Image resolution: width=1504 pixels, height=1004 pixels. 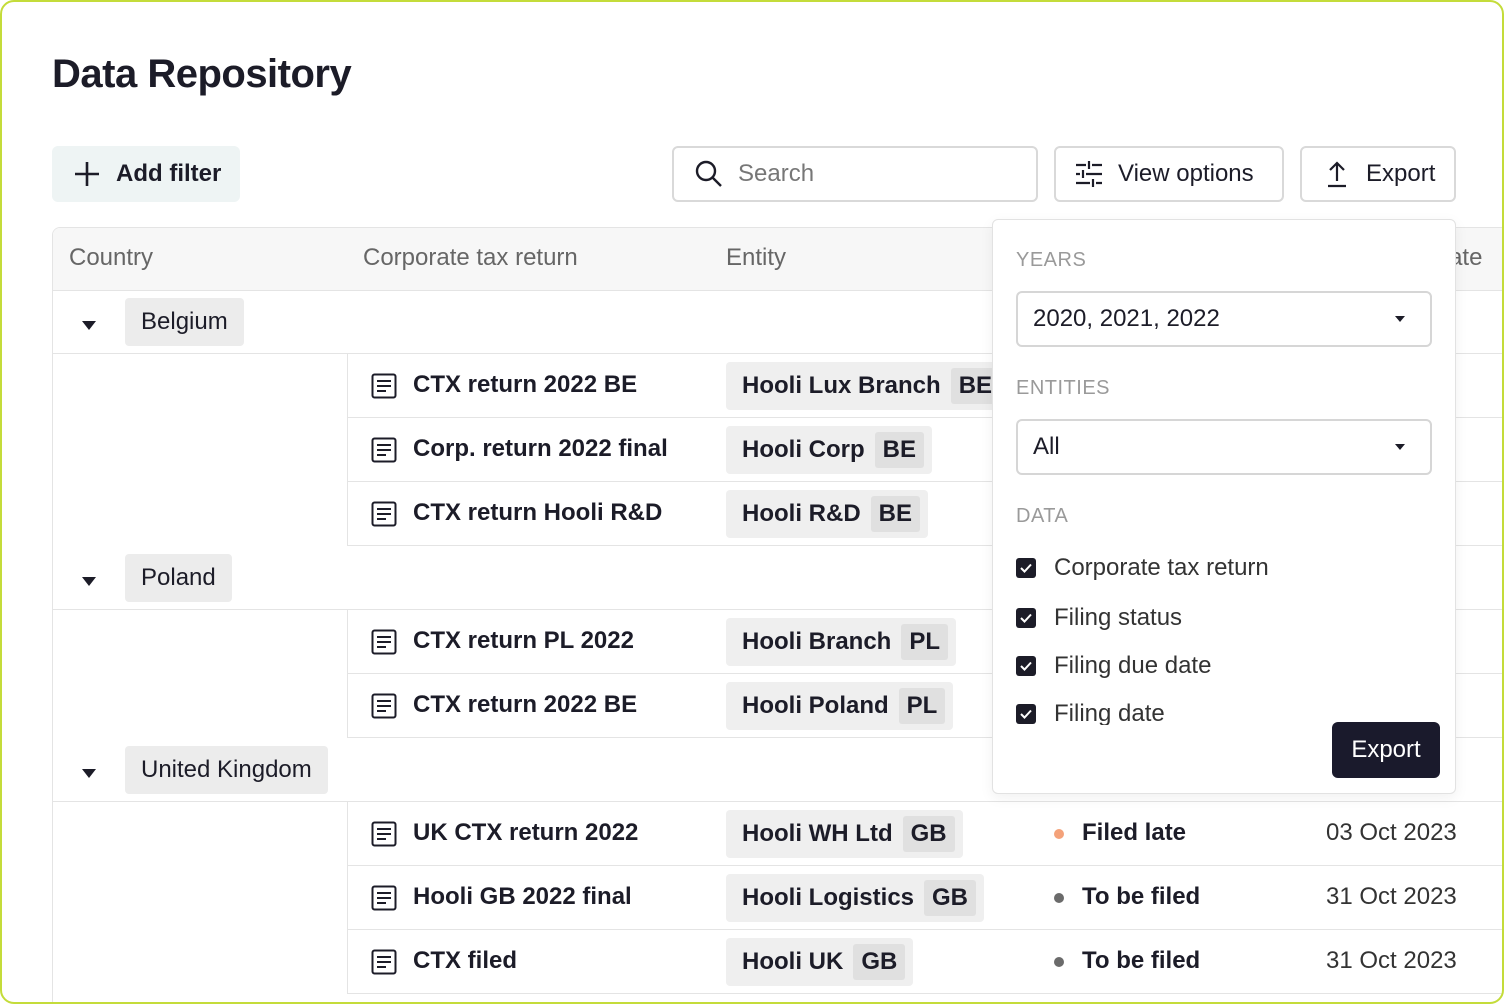 What do you see at coordinates (1133, 665) in the screenshot?
I see `option-label: Filing due date` at bounding box center [1133, 665].